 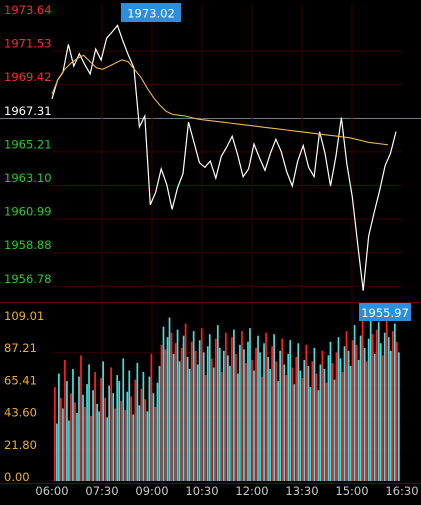 I want to click on volume-tick-label: 21.80, so click(x=20, y=445).